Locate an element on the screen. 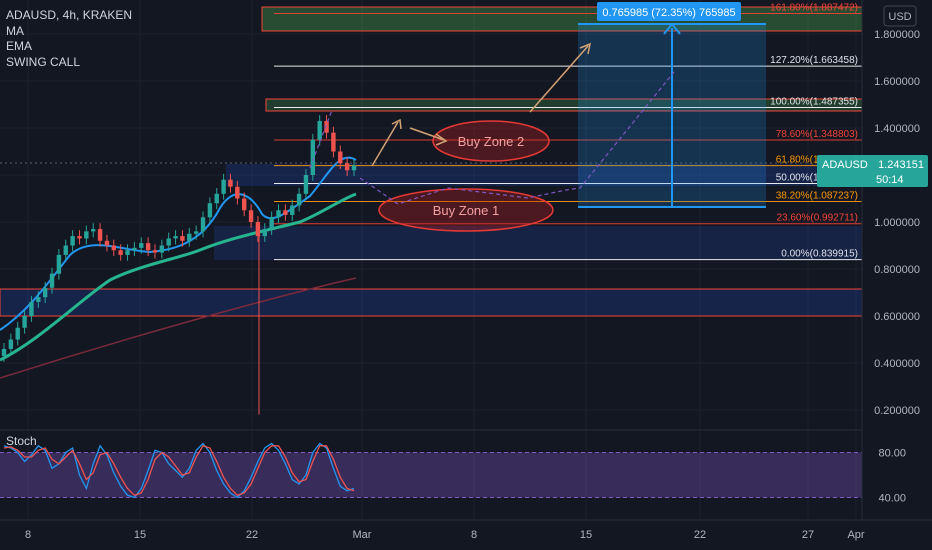 This screenshot has height=550, width=932. time-tick-label: 8 is located at coordinates (28, 535).